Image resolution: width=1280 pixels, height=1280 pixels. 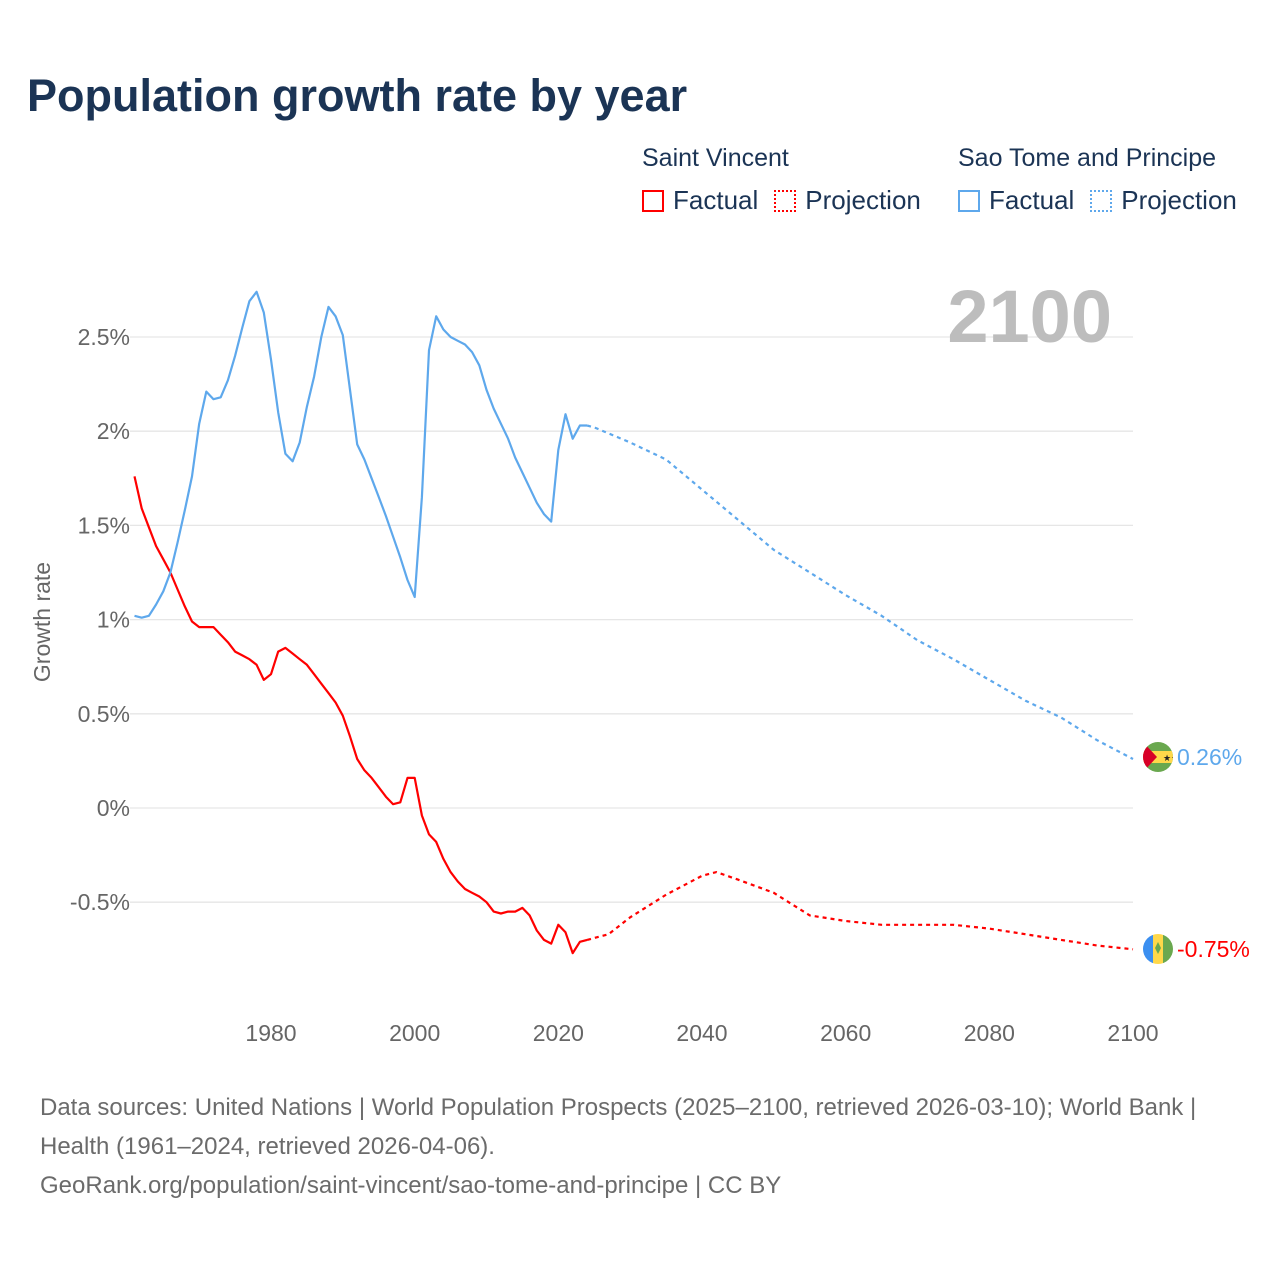 I want to click on x-tick-label: 2000, so click(x=414, y=1033).